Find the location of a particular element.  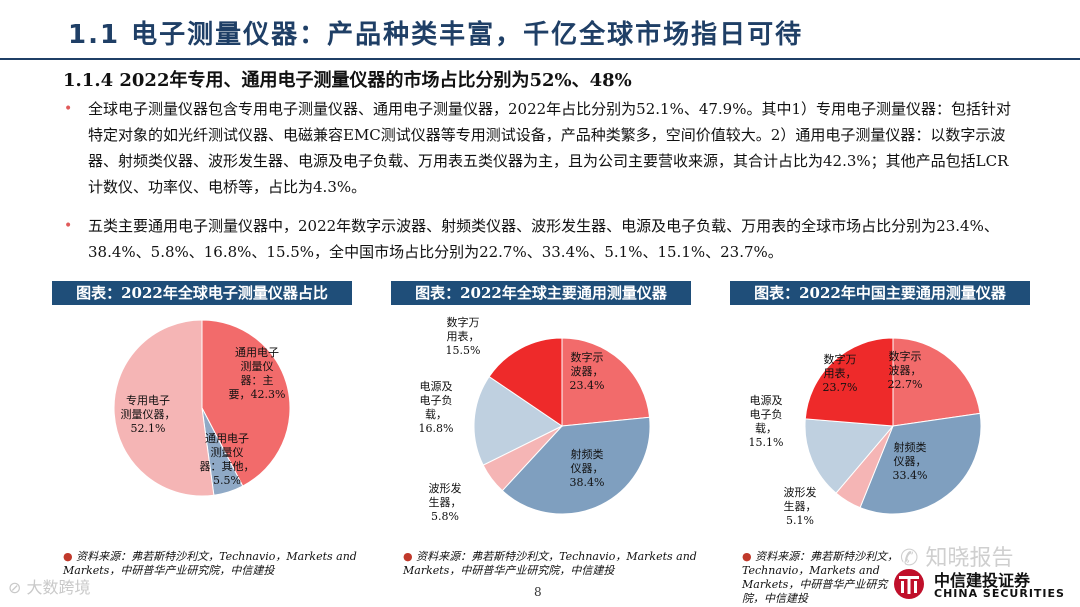

chart-1-title: 图表：2022年全球电子测量仪器占比 is located at coordinates (202, 293).